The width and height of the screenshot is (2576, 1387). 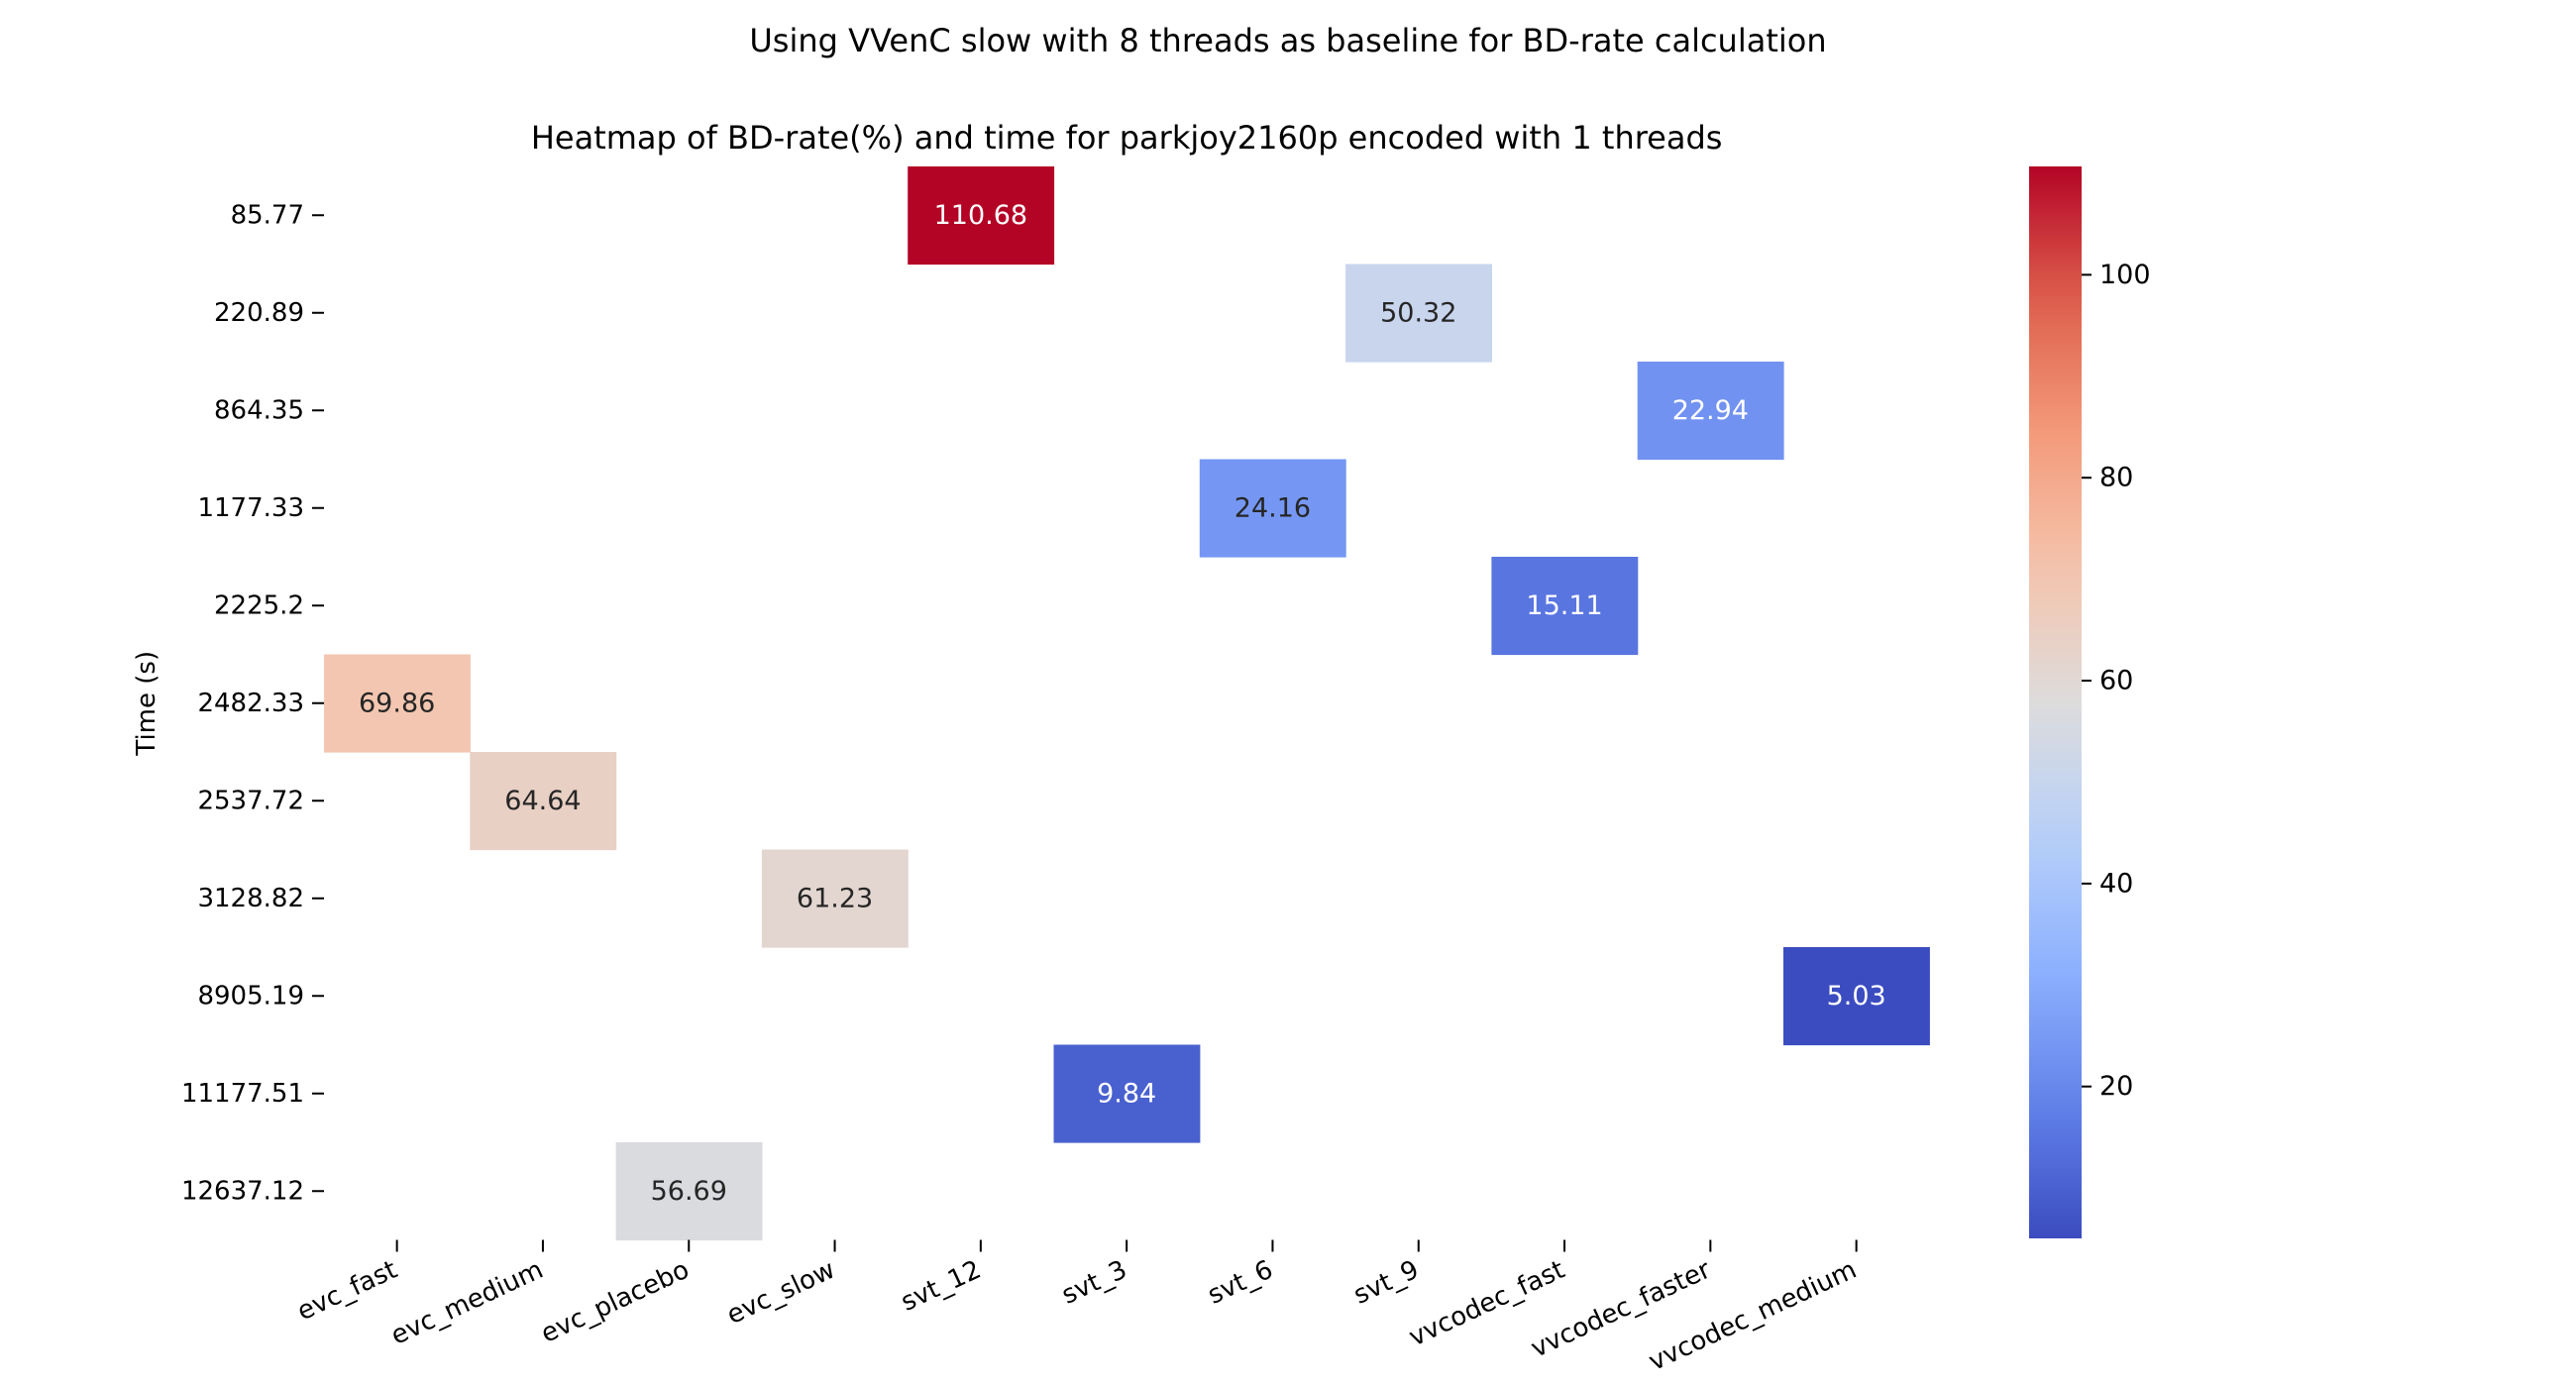 I want to click on colorbar-tick-label: 100, so click(x=2125, y=275).